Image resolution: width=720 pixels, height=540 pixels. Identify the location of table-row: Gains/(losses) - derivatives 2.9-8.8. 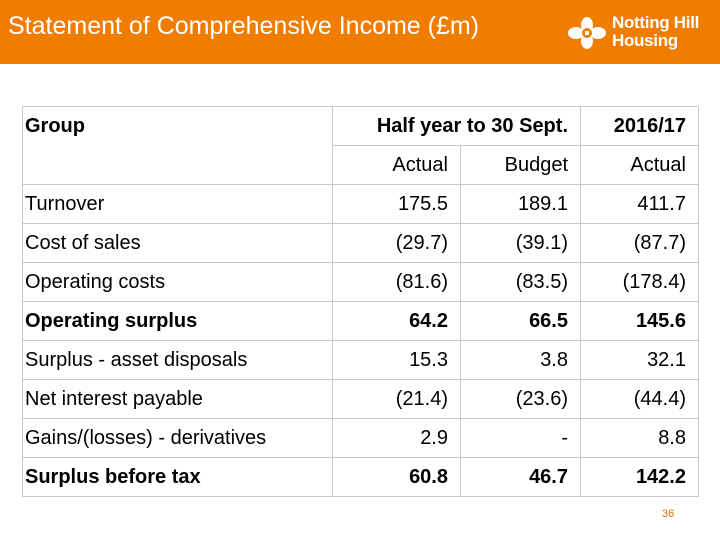
(360, 438).